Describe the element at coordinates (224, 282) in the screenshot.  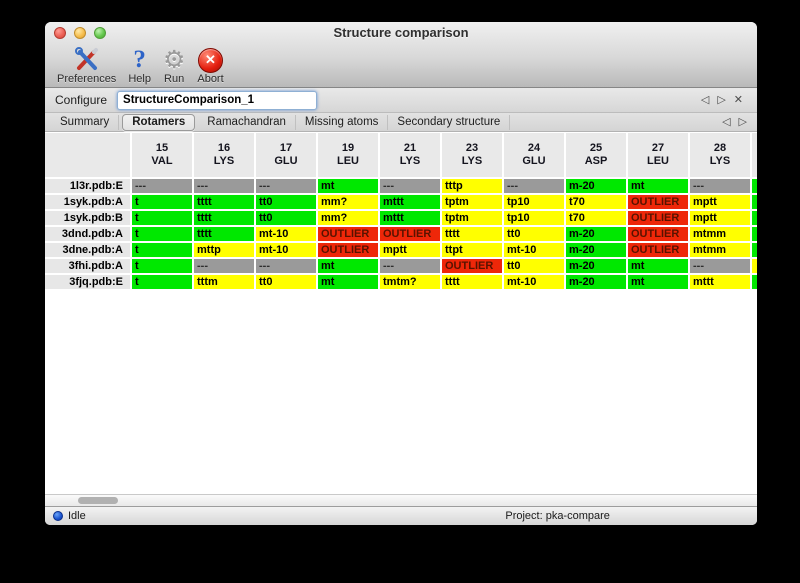
I see `rotamer-cell: tttm` at that location.